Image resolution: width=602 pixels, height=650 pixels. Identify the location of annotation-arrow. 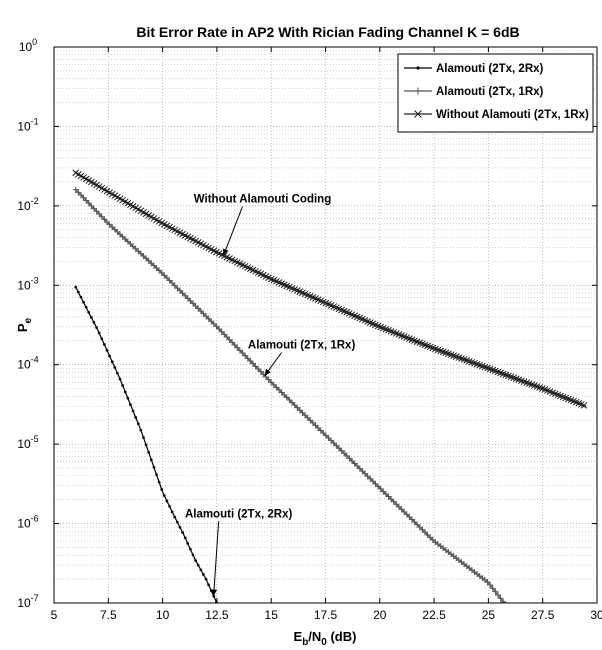
(232, 231).